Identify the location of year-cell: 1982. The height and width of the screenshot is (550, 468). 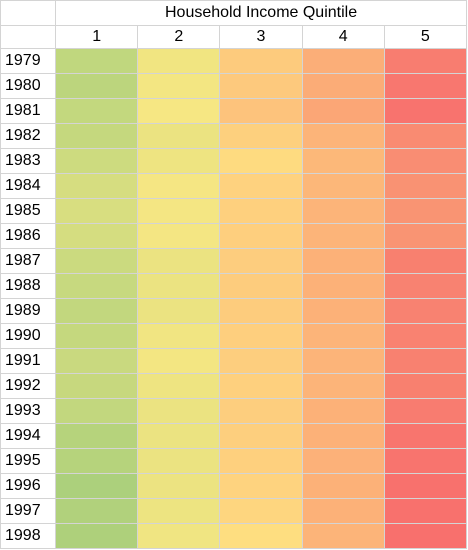
(28, 136).